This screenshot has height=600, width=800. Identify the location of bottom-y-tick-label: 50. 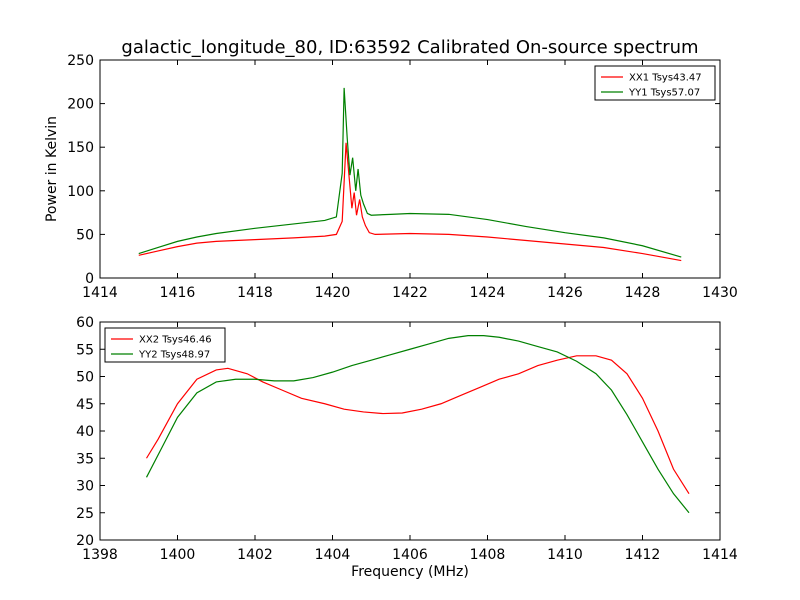
(85, 378).